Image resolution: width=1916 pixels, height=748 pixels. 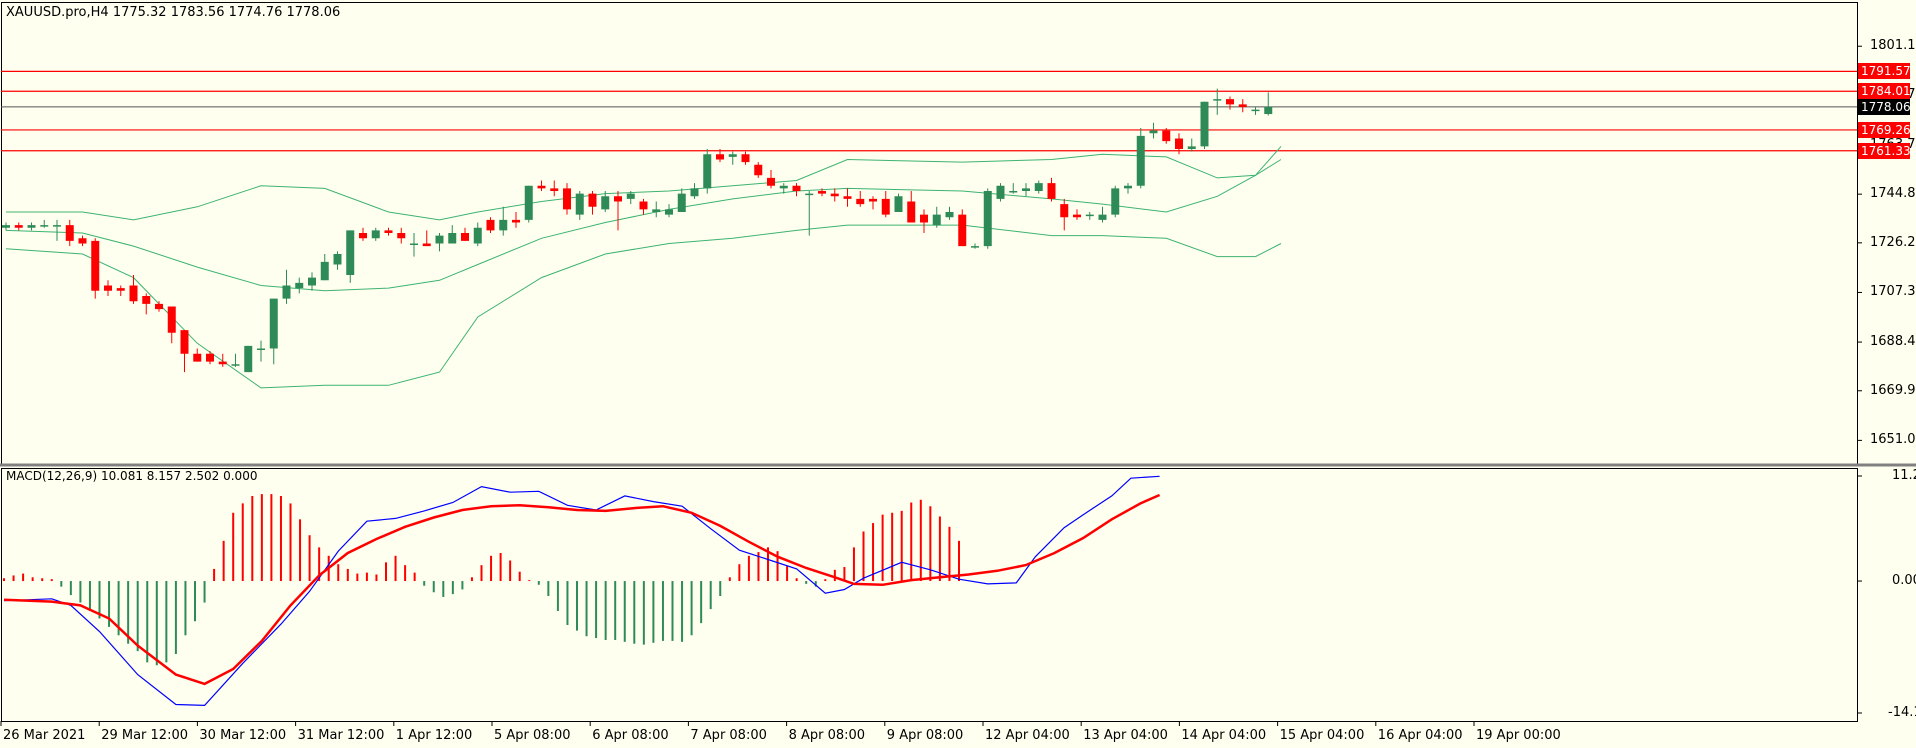 I want to click on price-y-tick-label: 1669.90, so click(x=1893, y=390).